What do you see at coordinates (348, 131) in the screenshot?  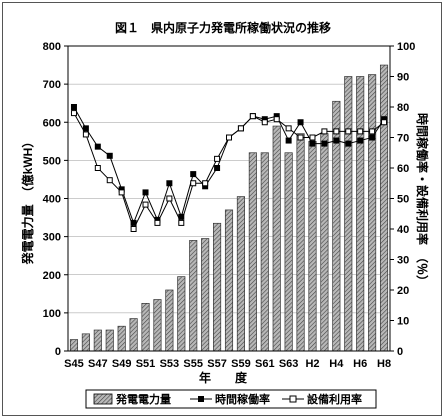 I see `utilization-point-H5` at bounding box center [348, 131].